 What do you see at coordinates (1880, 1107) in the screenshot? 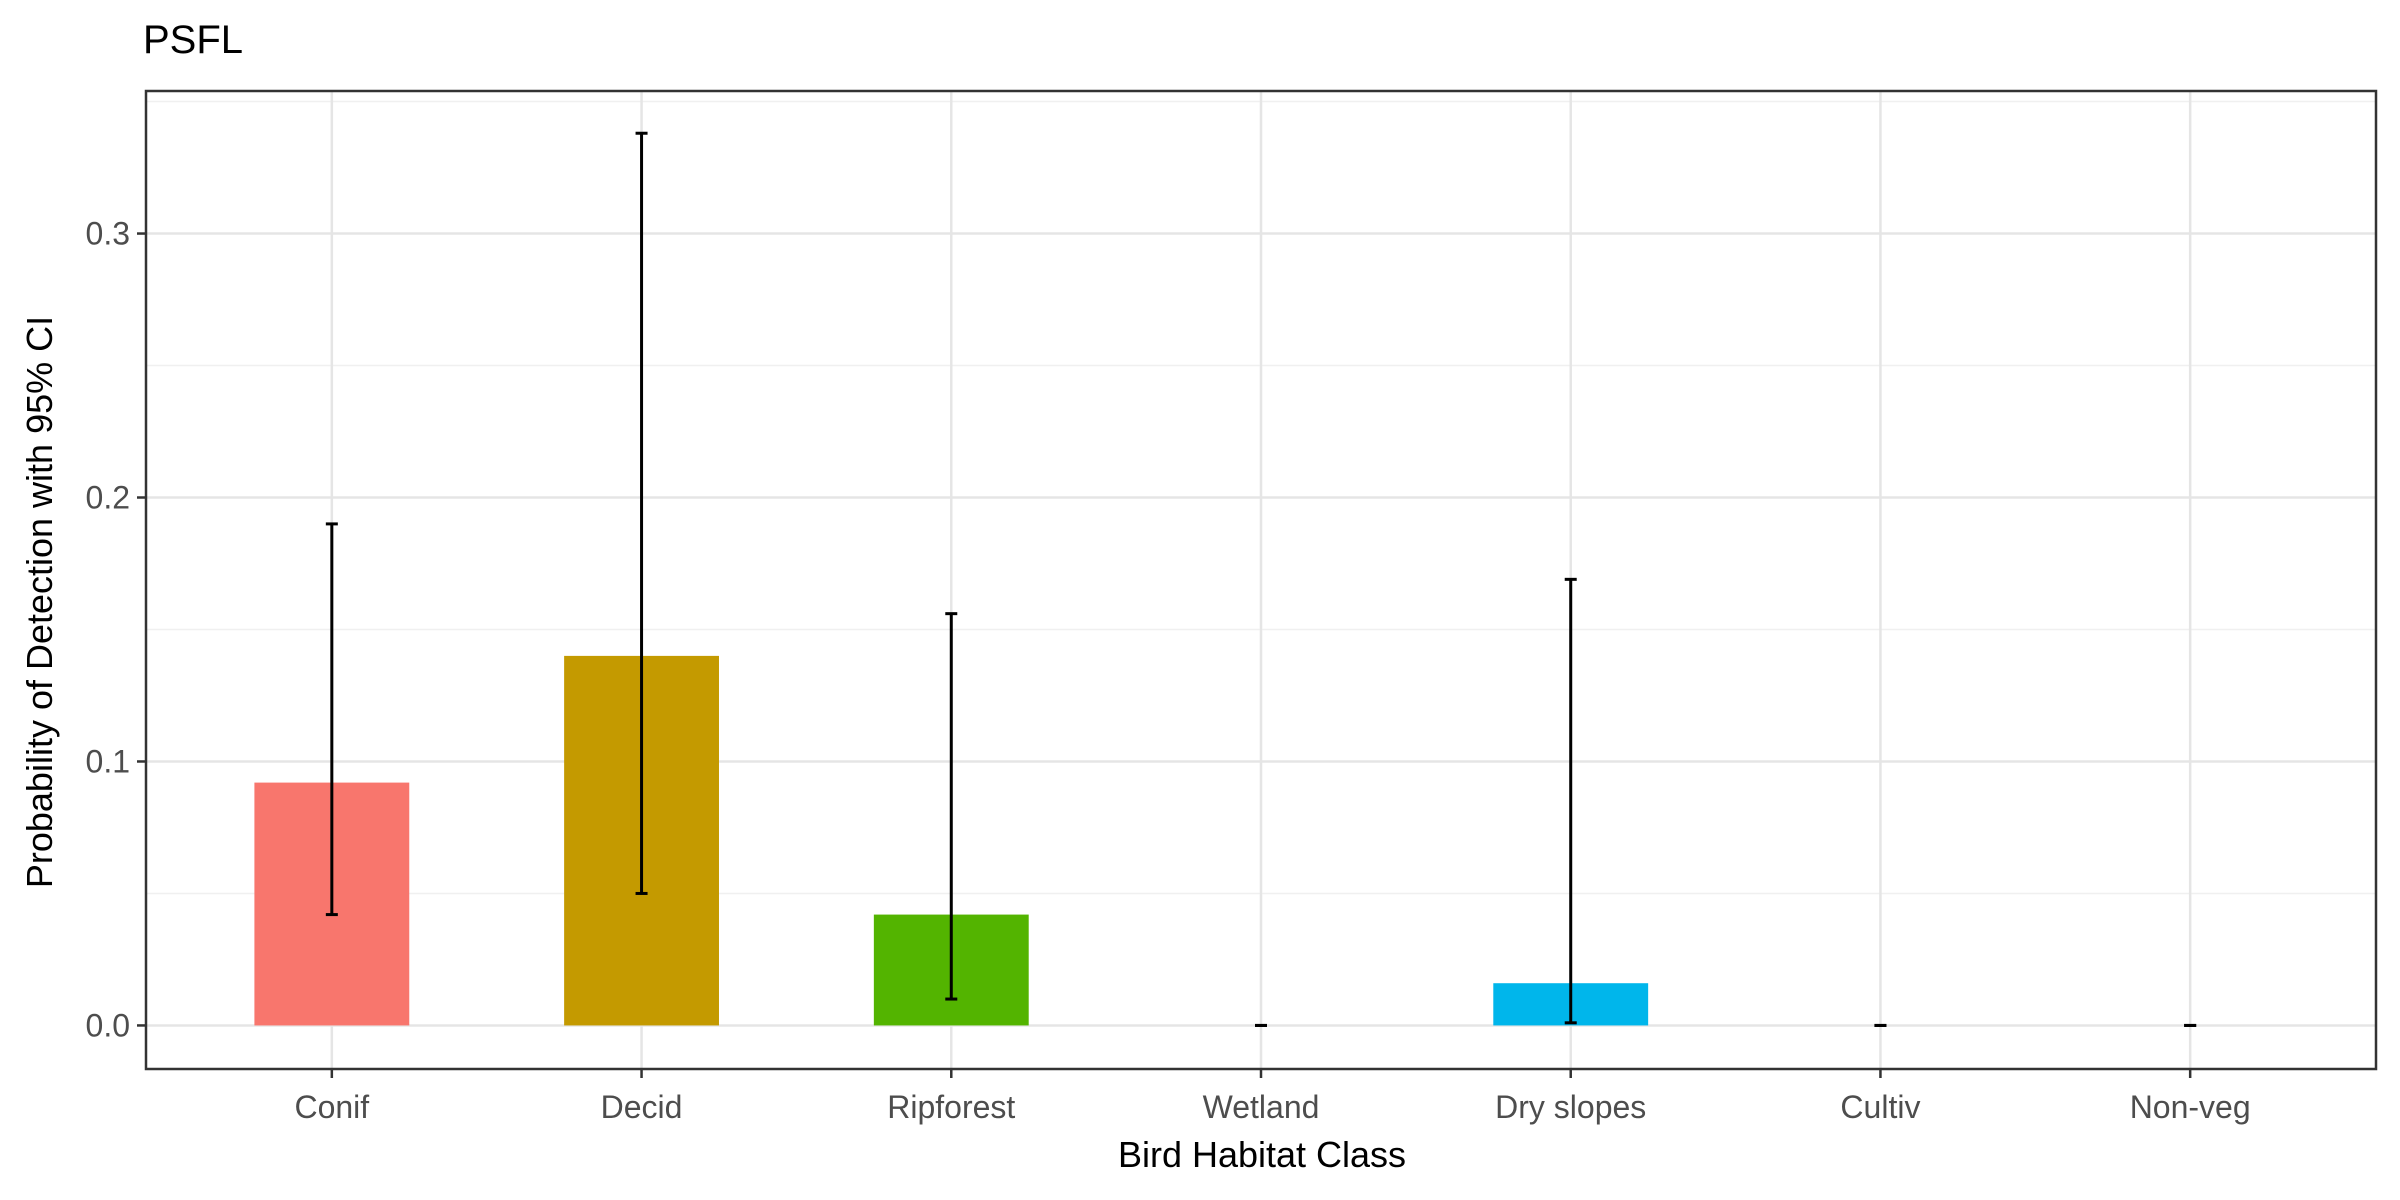
I see `x-tick-label: Cultiv` at bounding box center [1880, 1107].